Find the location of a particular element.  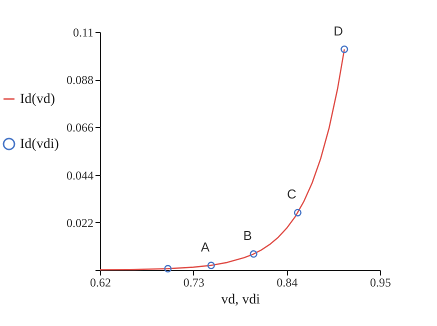

y-tick-label: 0.066 is located at coordinates (80, 127).